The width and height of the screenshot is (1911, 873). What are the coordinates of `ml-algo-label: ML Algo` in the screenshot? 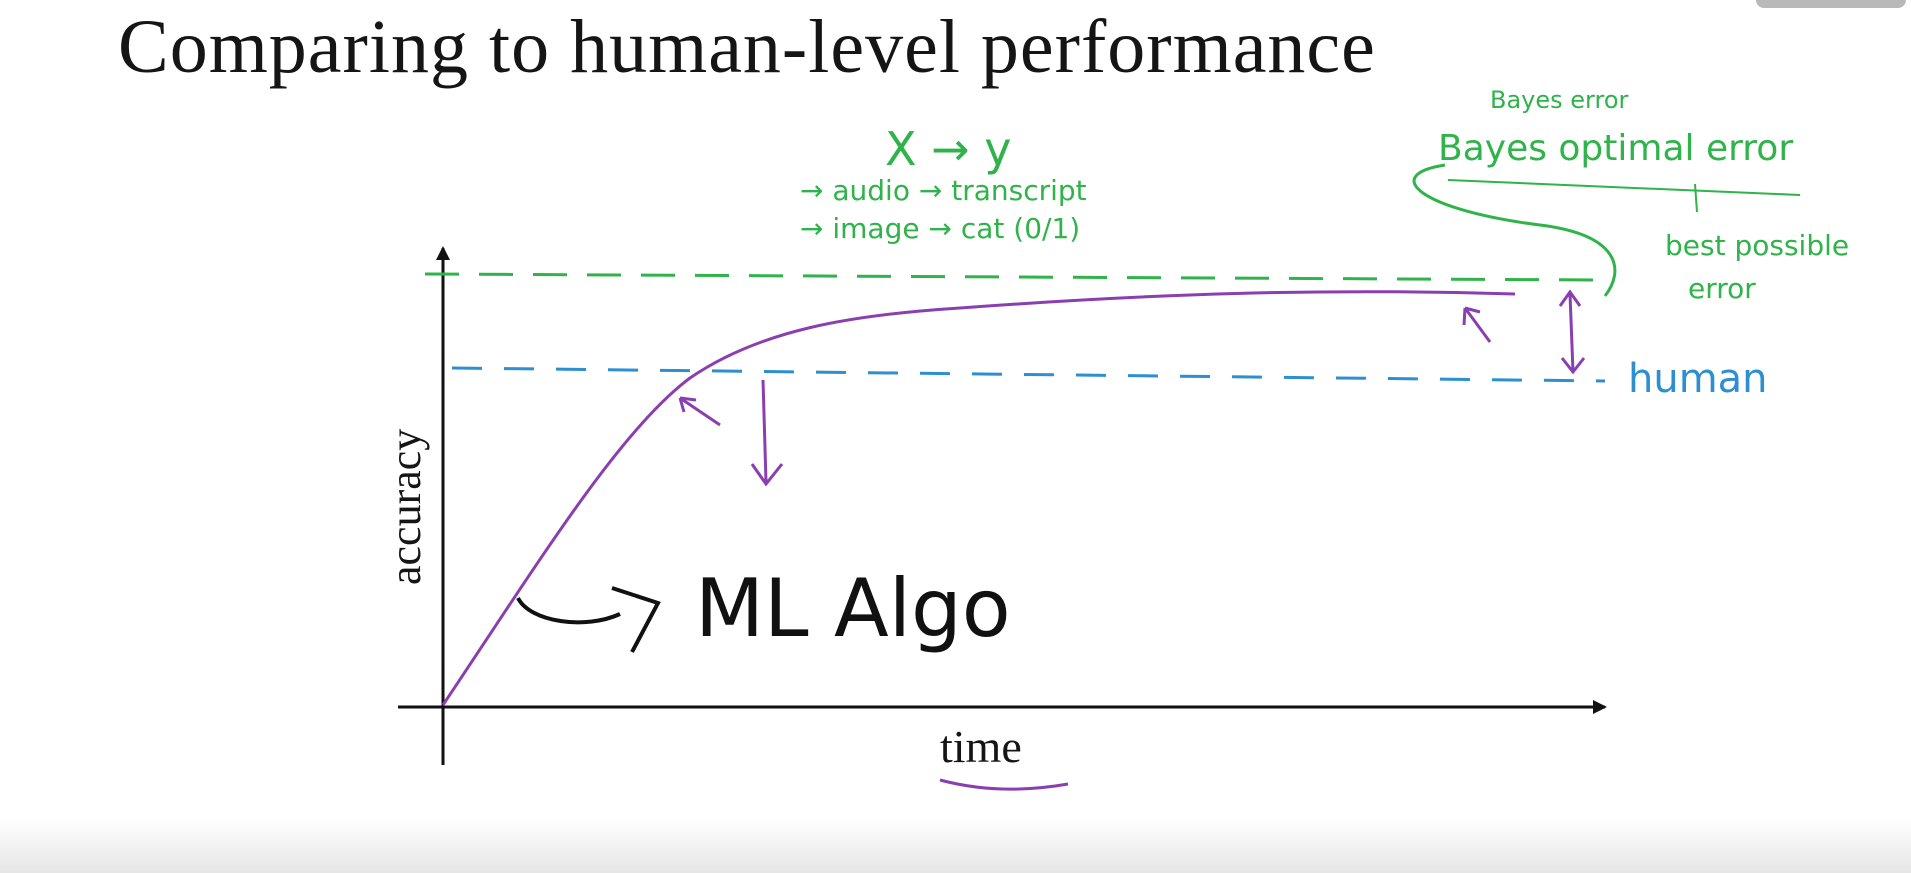 It's located at (853, 608).